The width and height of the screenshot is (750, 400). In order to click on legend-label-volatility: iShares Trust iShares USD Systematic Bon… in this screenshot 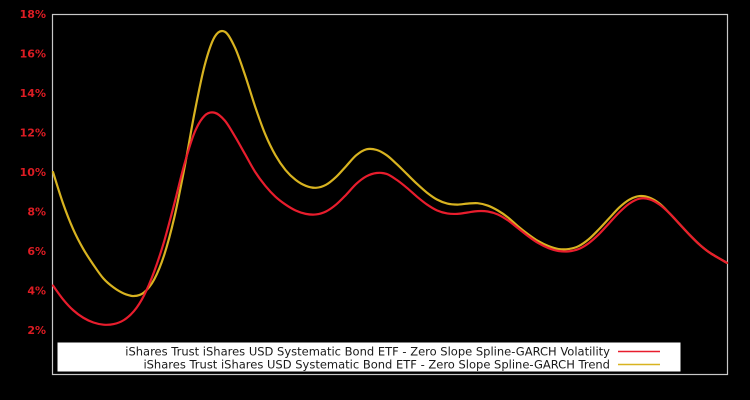, I will do `click(367, 352)`.